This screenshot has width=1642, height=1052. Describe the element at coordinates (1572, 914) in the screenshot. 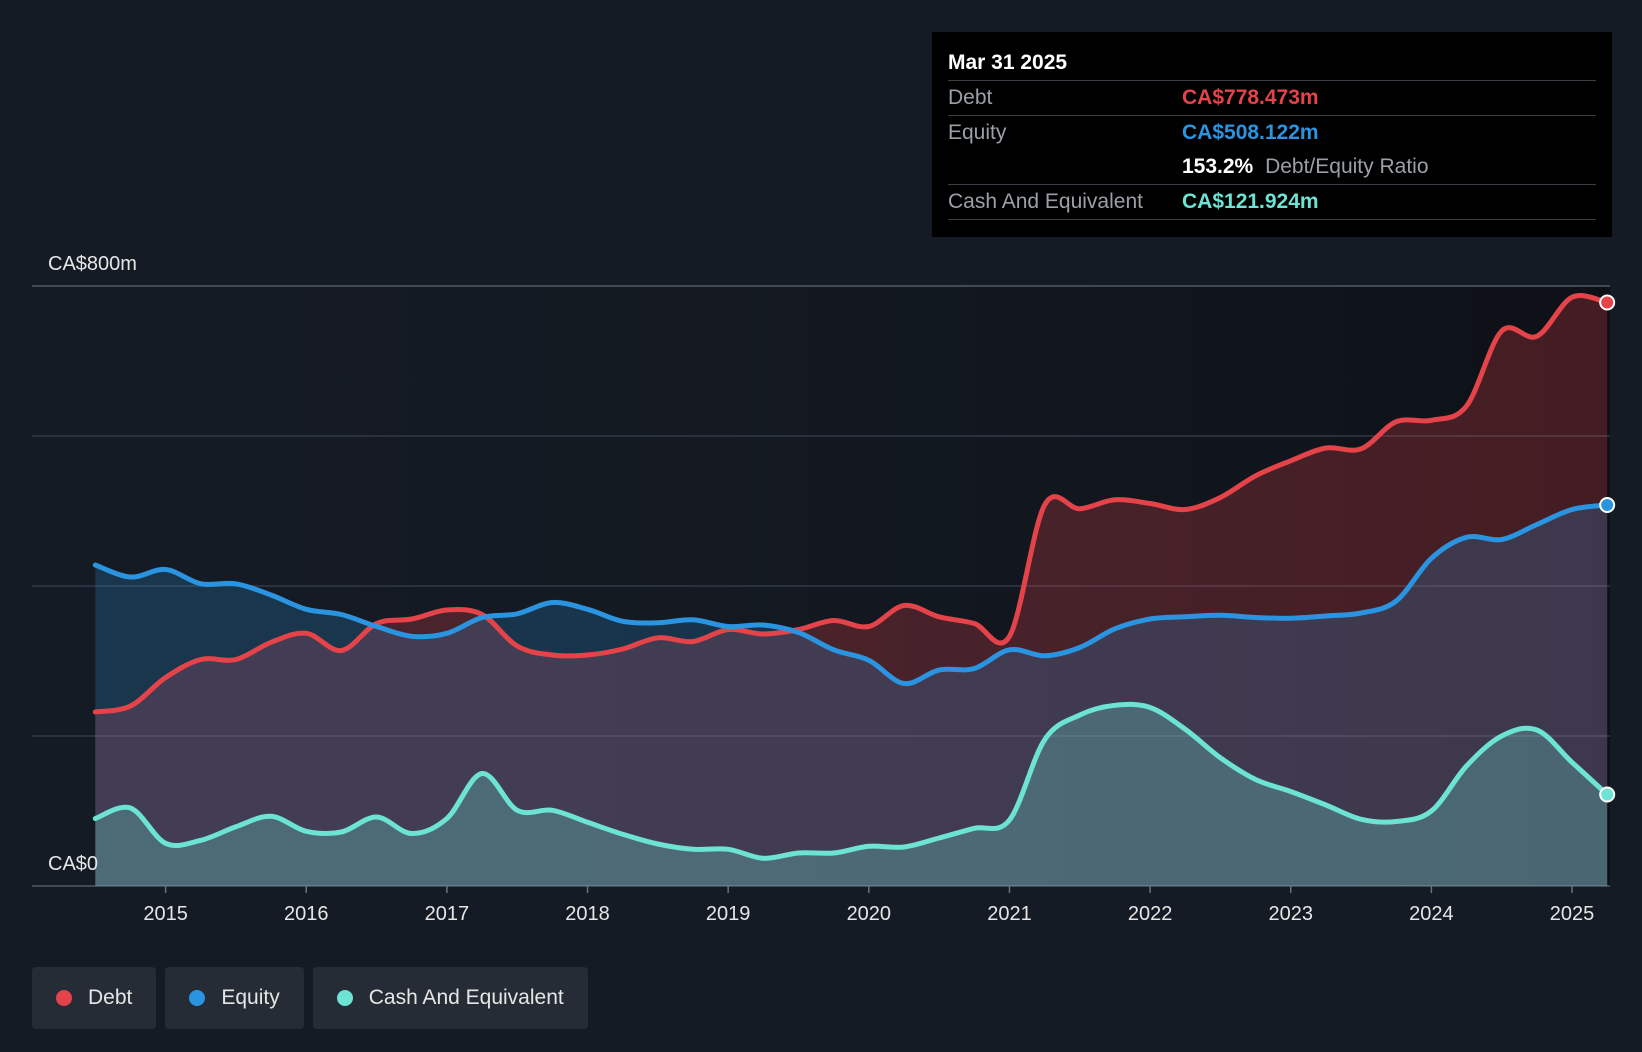

I see `x-tick-label: 2025` at that location.